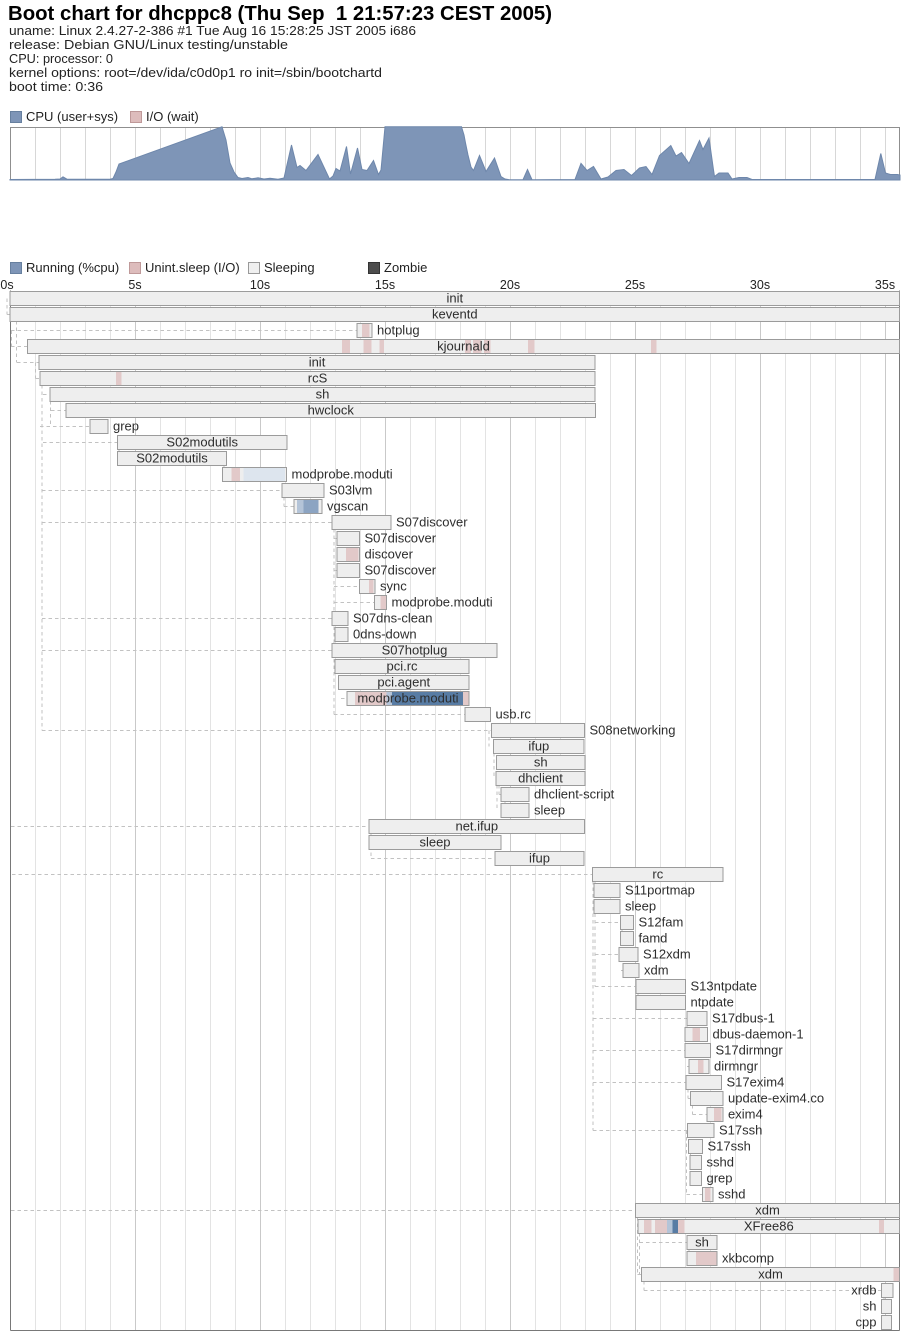 The image size is (910, 1340). What do you see at coordinates (347, 506) in the screenshot?
I see `svg-text: vgscan` at bounding box center [347, 506].